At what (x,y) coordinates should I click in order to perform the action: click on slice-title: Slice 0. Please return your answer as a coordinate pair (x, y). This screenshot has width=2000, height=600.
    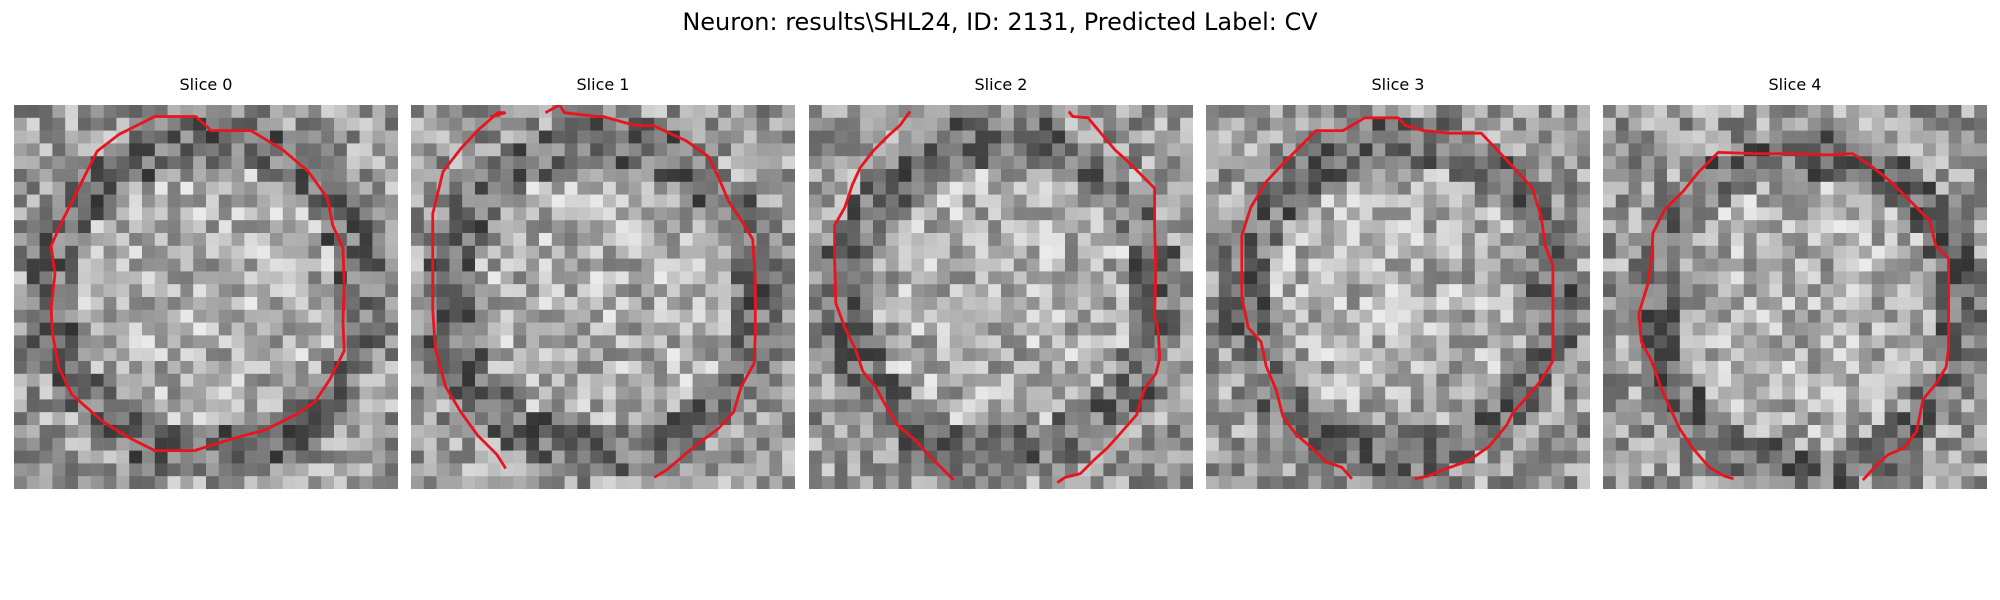
    Looking at the image, I should click on (206, 84).